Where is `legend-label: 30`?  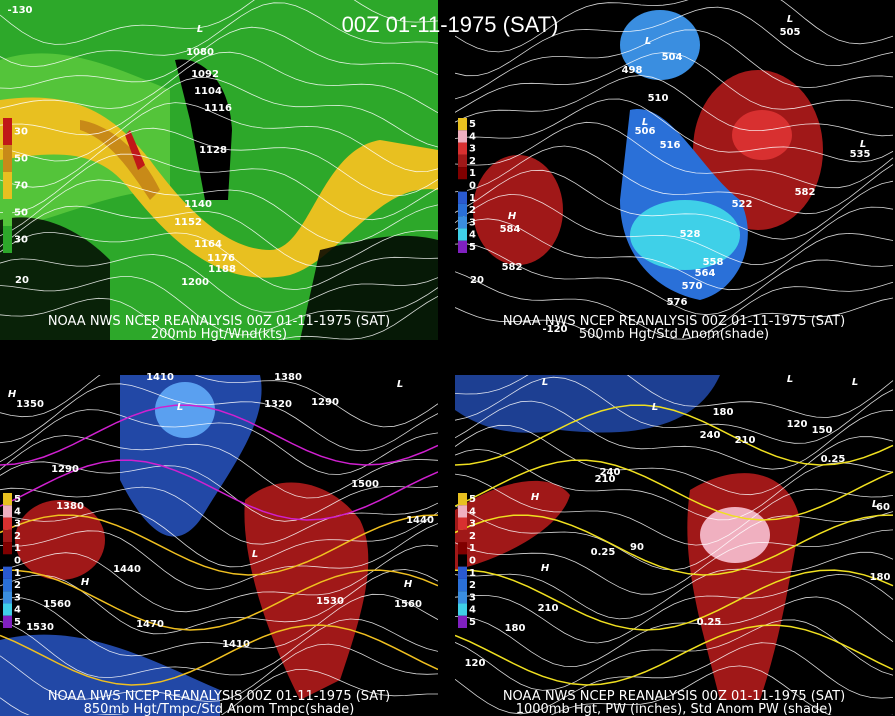
legend-label: 30 is located at coordinates (21, 240).